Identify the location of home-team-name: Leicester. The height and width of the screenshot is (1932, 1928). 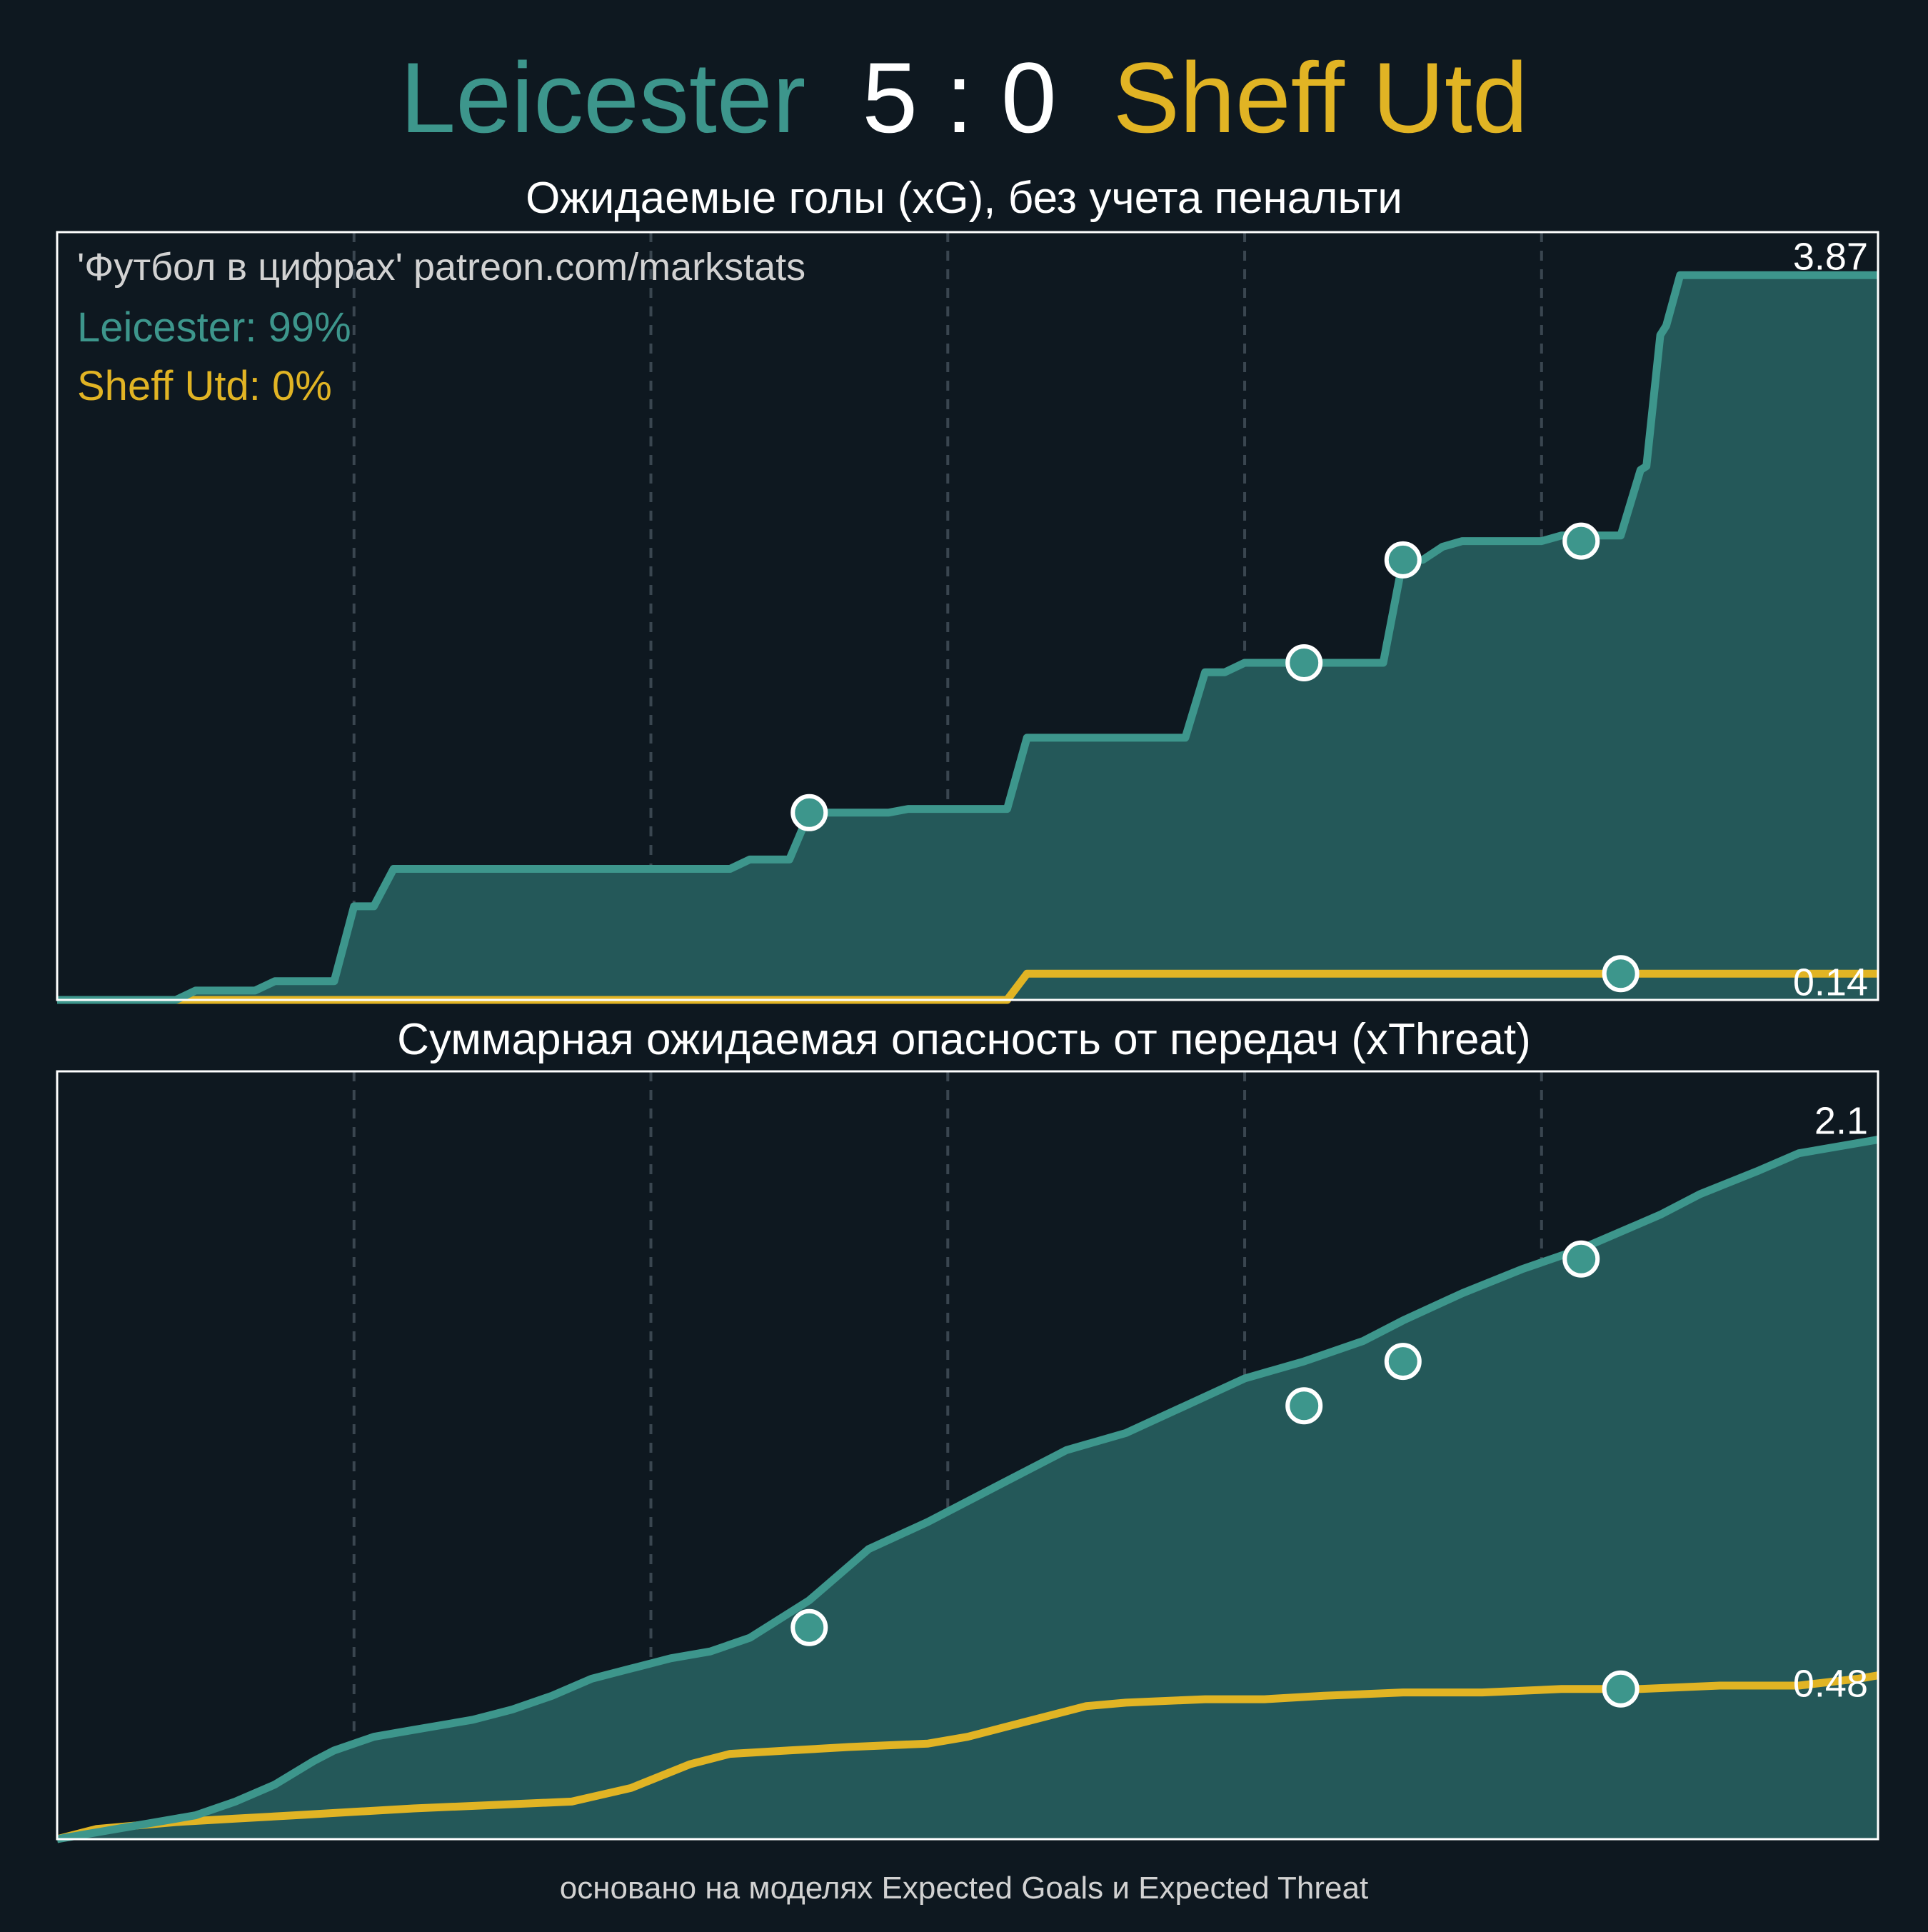
(602, 97).